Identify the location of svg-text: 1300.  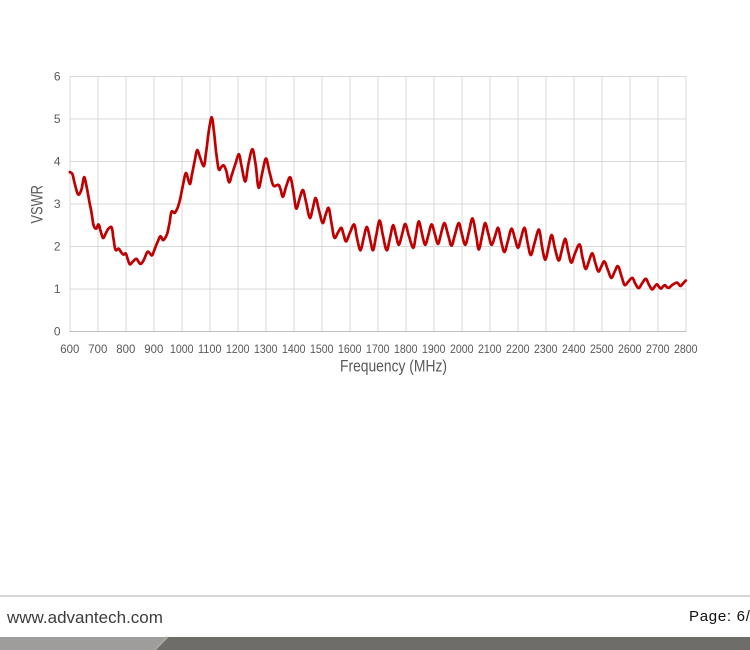
(266, 349).